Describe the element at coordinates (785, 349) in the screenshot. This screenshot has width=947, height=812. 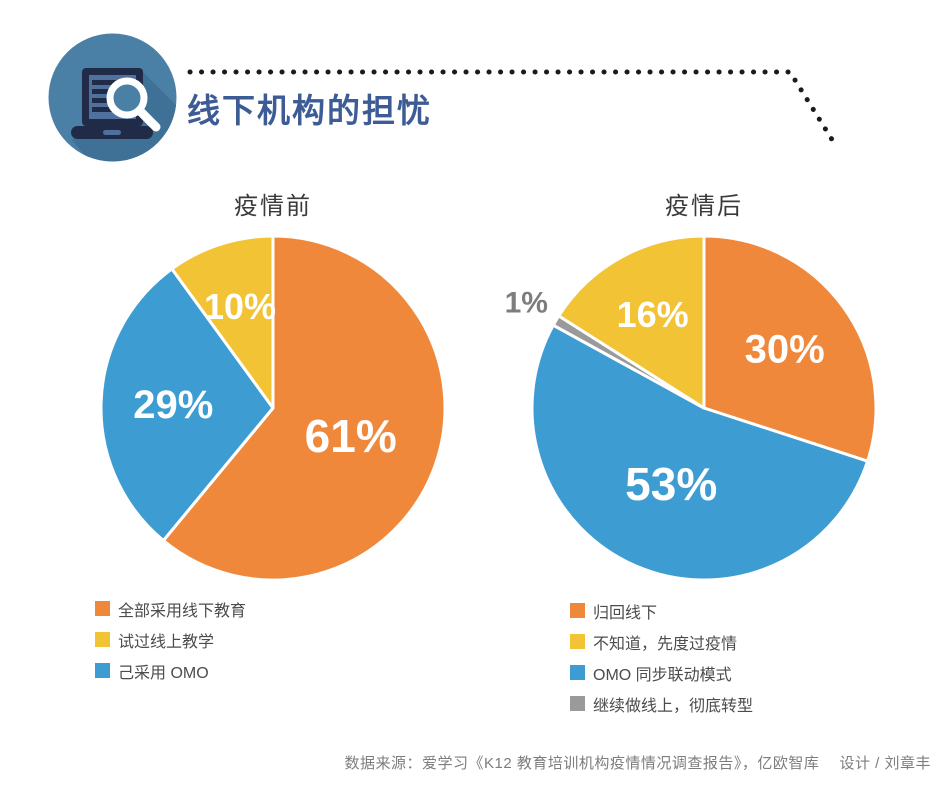
I see `slice-percent-label: 30%` at that location.